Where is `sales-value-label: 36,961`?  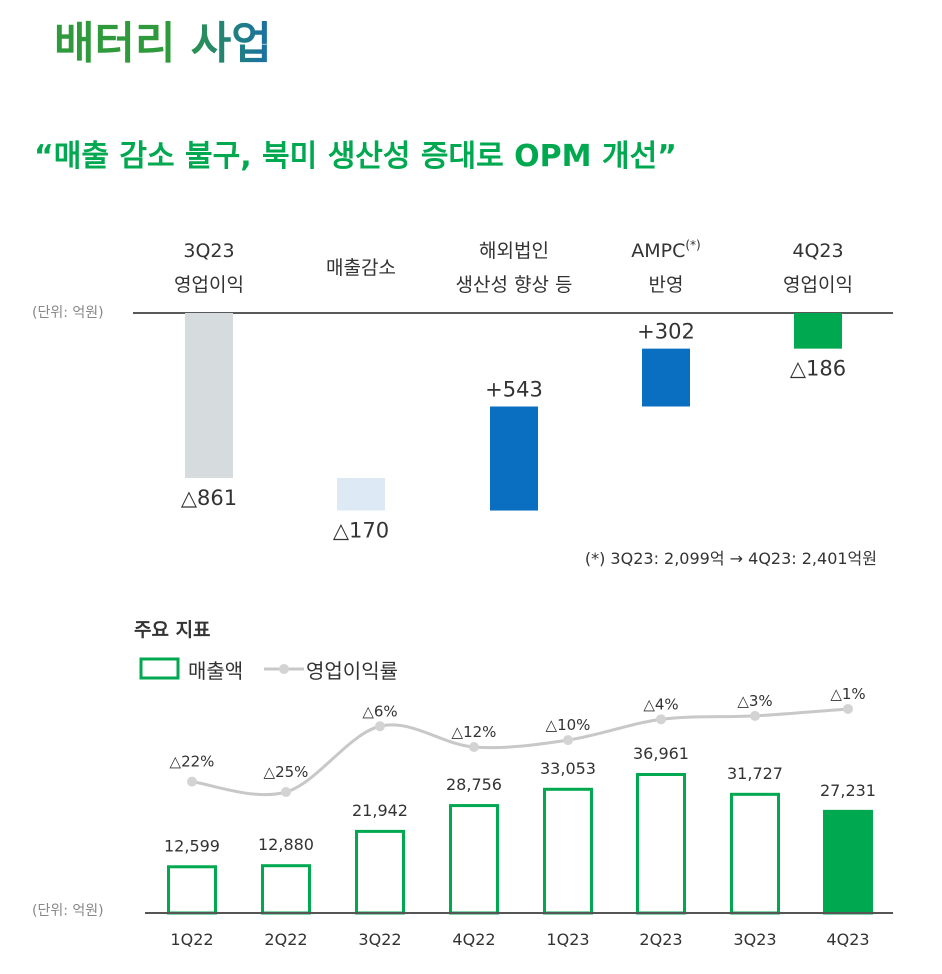 sales-value-label: 36,961 is located at coordinates (661, 753).